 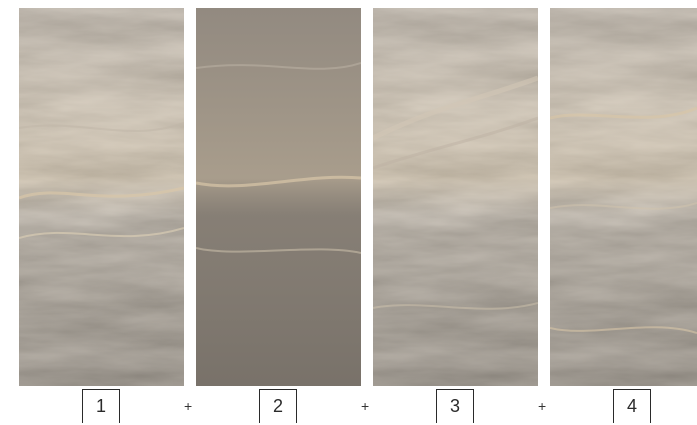 I want to click on slab-number-1: 1, so click(x=101, y=406).